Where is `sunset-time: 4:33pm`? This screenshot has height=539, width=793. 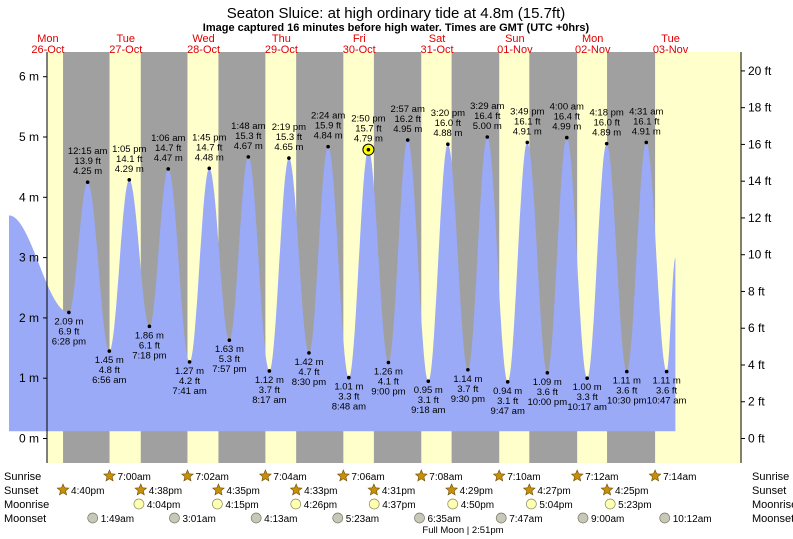 sunset-time: 4:33pm is located at coordinates (320, 491).